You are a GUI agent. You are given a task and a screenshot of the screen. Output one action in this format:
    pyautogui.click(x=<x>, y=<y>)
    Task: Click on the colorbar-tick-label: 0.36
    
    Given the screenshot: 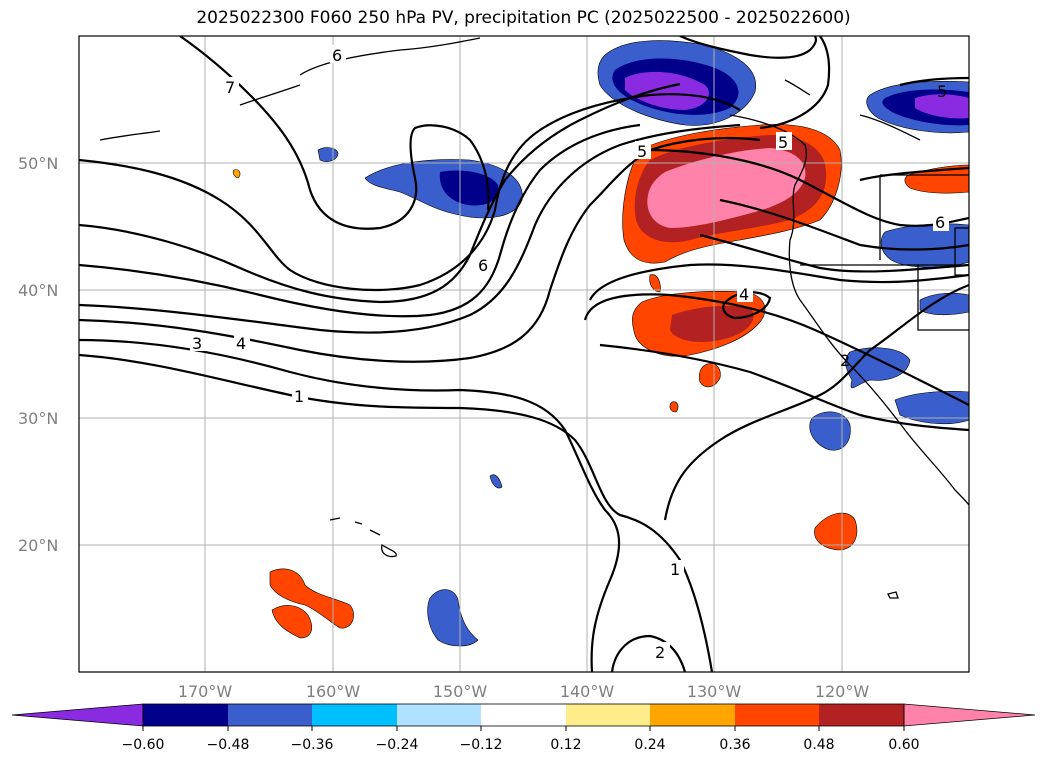 What is the action you would take?
    pyautogui.click(x=734, y=745)
    